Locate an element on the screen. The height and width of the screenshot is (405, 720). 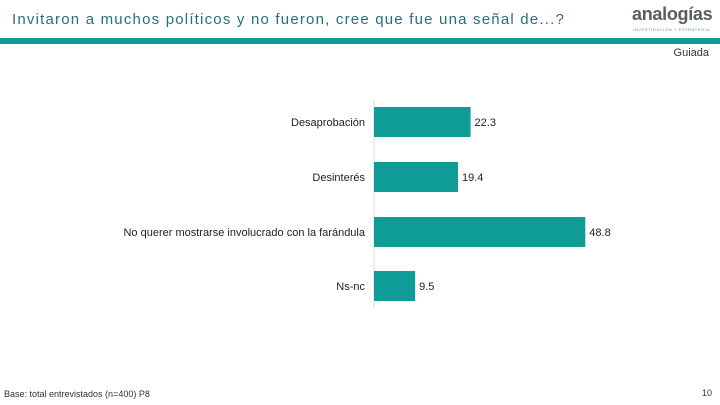
page-number: 10 is located at coordinates (706, 393).